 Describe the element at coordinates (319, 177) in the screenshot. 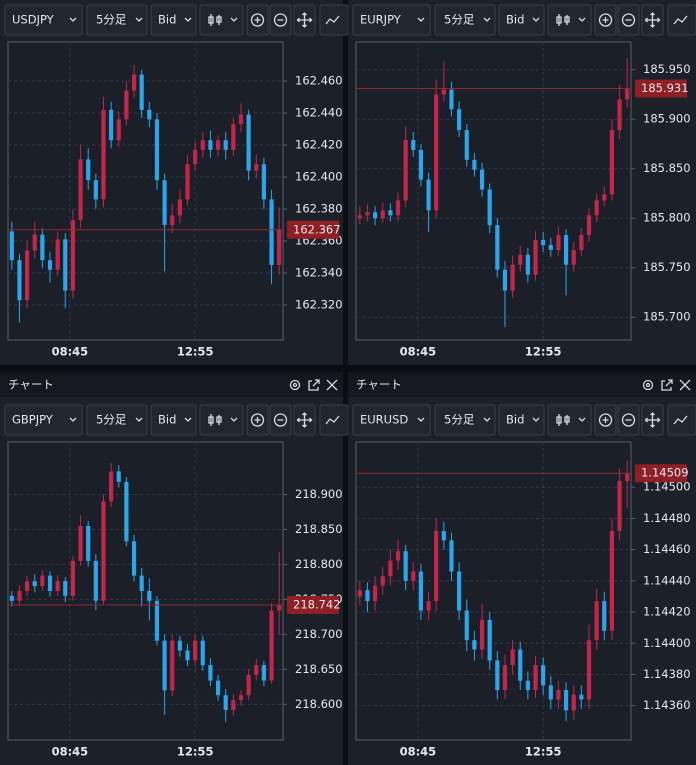

I see `y-tick-label: 162.400` at that location.